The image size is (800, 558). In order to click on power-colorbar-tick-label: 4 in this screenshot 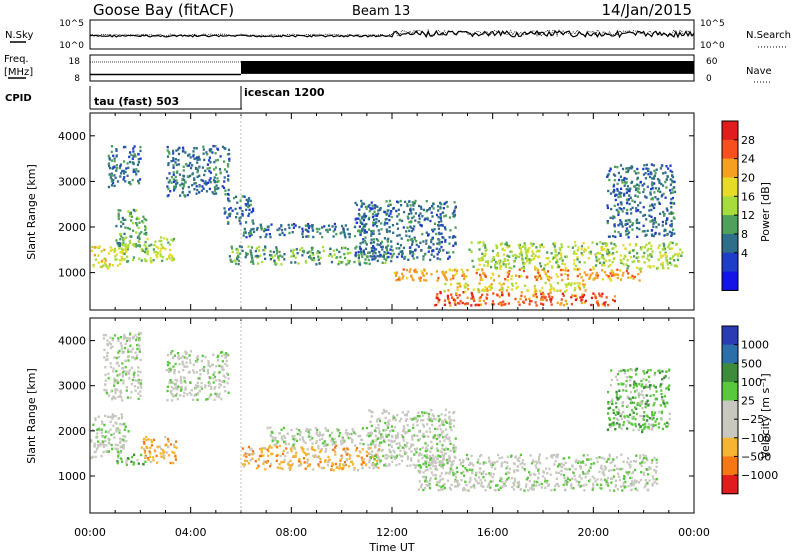, I will do `click(744, 253)`.